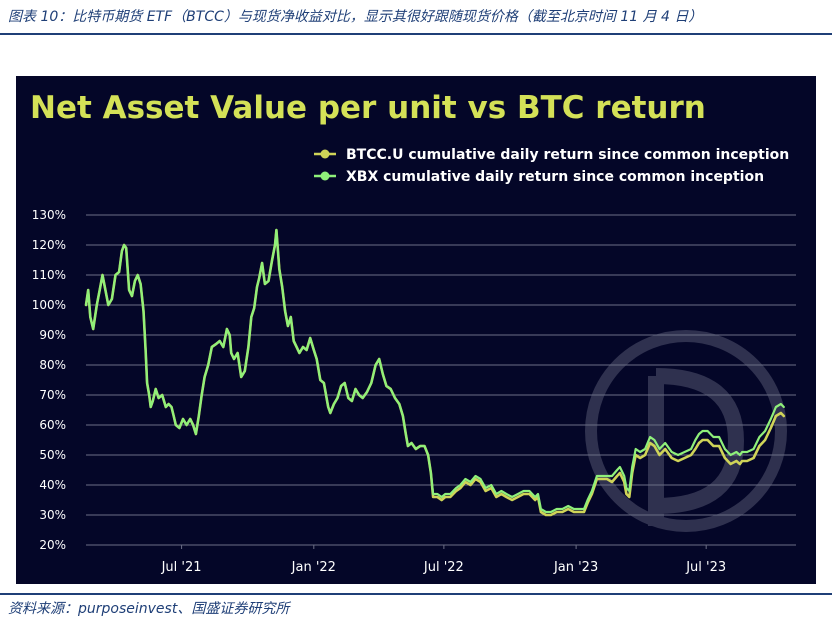 The width and height of the screenshot is (832, 629). Describe the element at coordinates (416, 34) in the screenshot. I see `caption-rule` at that location.